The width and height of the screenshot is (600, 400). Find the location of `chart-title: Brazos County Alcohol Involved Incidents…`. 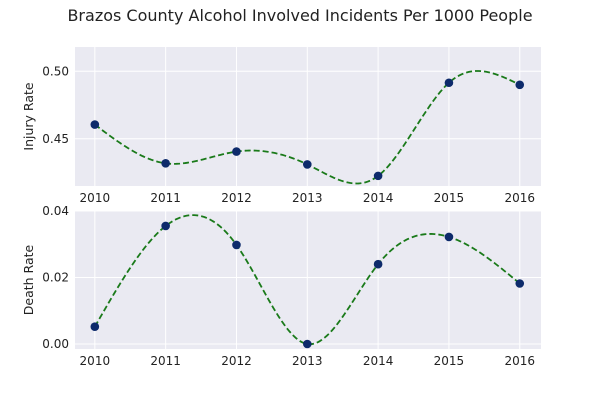

chart-title: Brazos County Alcohol Involved Incidents… is located at coordinates (299, 15).